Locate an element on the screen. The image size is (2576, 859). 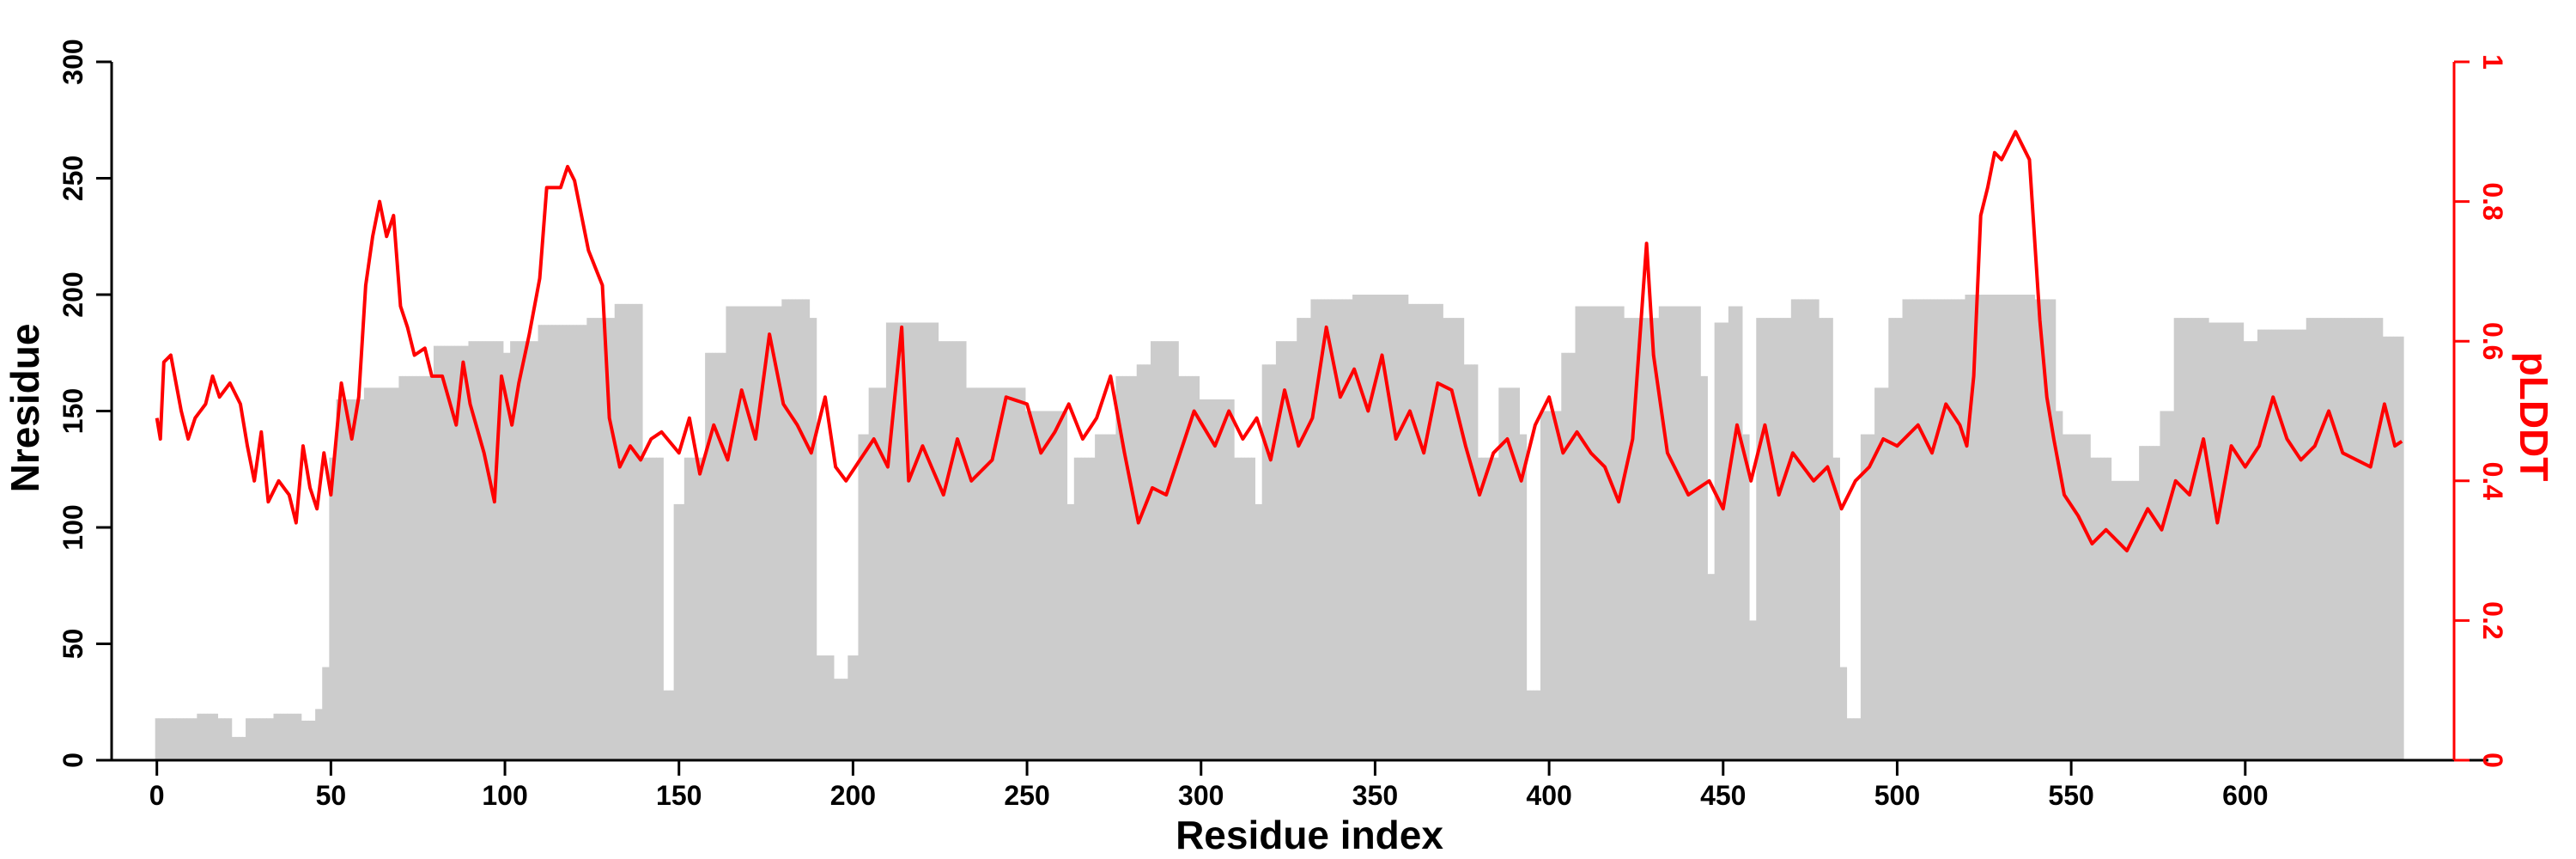
y-left-tick-label: 150 is located at coordinates (73, 411).